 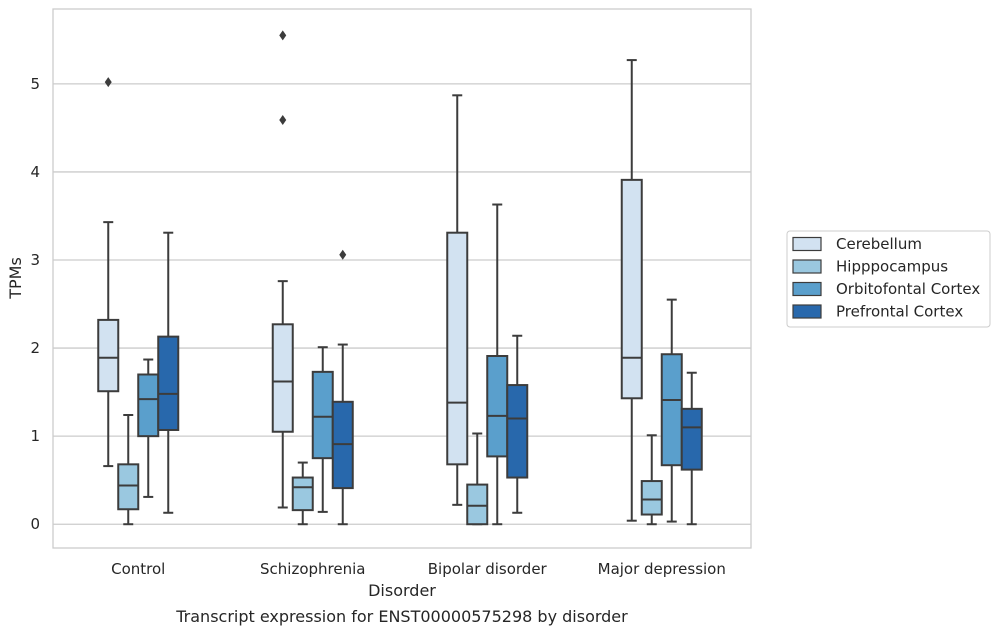 I want to click on y-tick-label: 3, so click(x=35, y=260).